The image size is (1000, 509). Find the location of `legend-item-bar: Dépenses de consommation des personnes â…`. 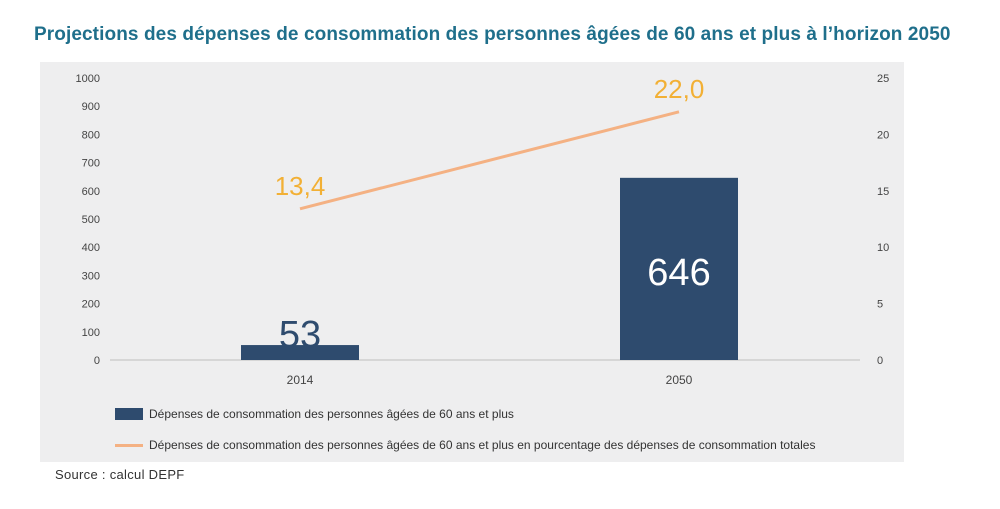

legend-item-bar: Dépenses de consommation des personnes â… is located at coordinates (314, 414).